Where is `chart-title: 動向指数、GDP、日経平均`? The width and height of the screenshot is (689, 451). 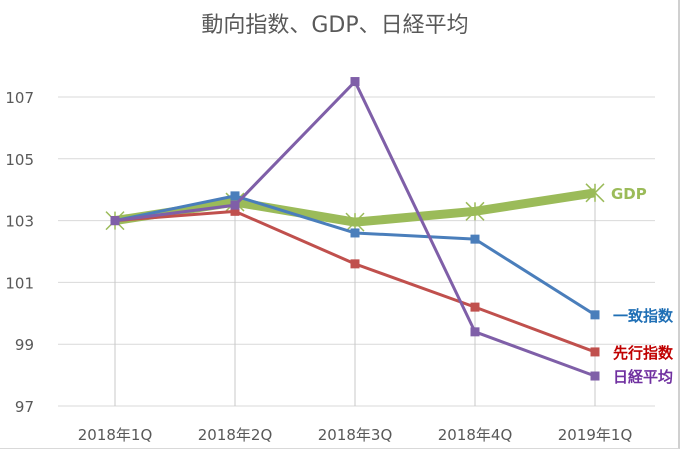 chart-title: 動向指数、GDP、日経平均 is located at coordinates (334, 25).